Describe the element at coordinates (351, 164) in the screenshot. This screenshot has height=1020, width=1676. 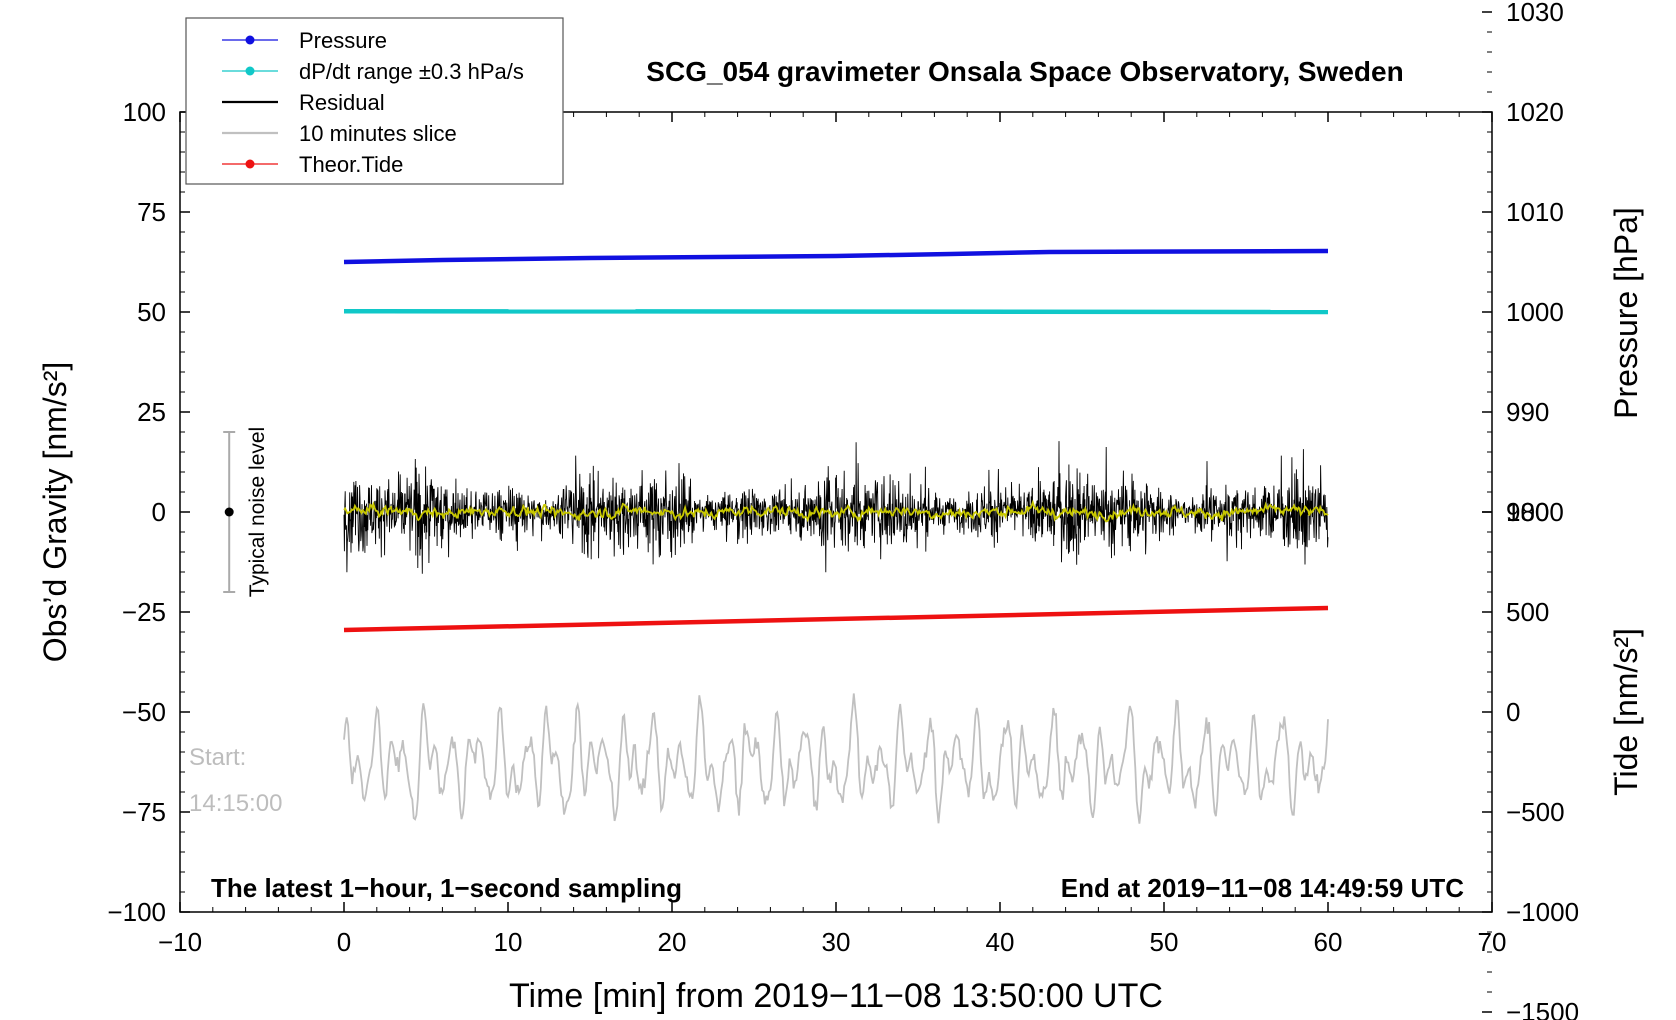
I see `legend-label: Theor.Tide` at that location.